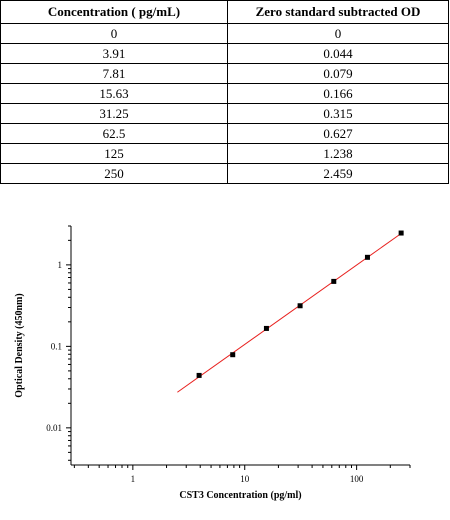 This screenshot has width=450, height=520. What do you see at coordinates (338, 153) in the screenshot?
I see `cell-od: 1.238` at bounding box center [338, 153].